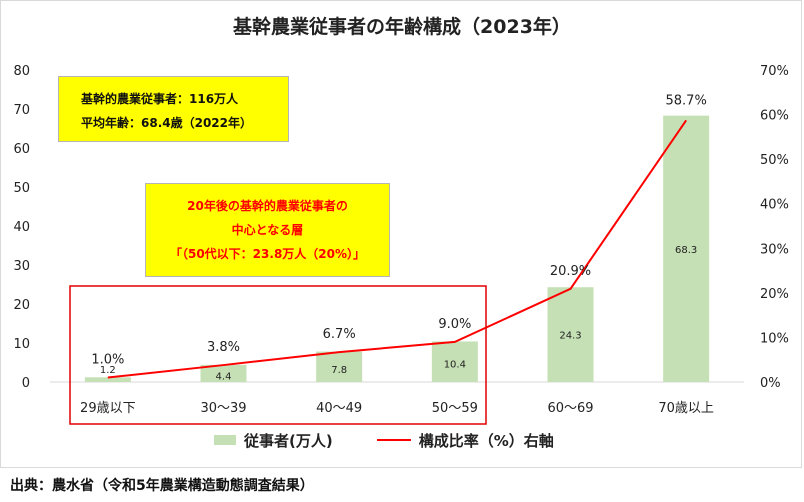  I want to click on line-value-label: 6.7%, so click(339, 334).